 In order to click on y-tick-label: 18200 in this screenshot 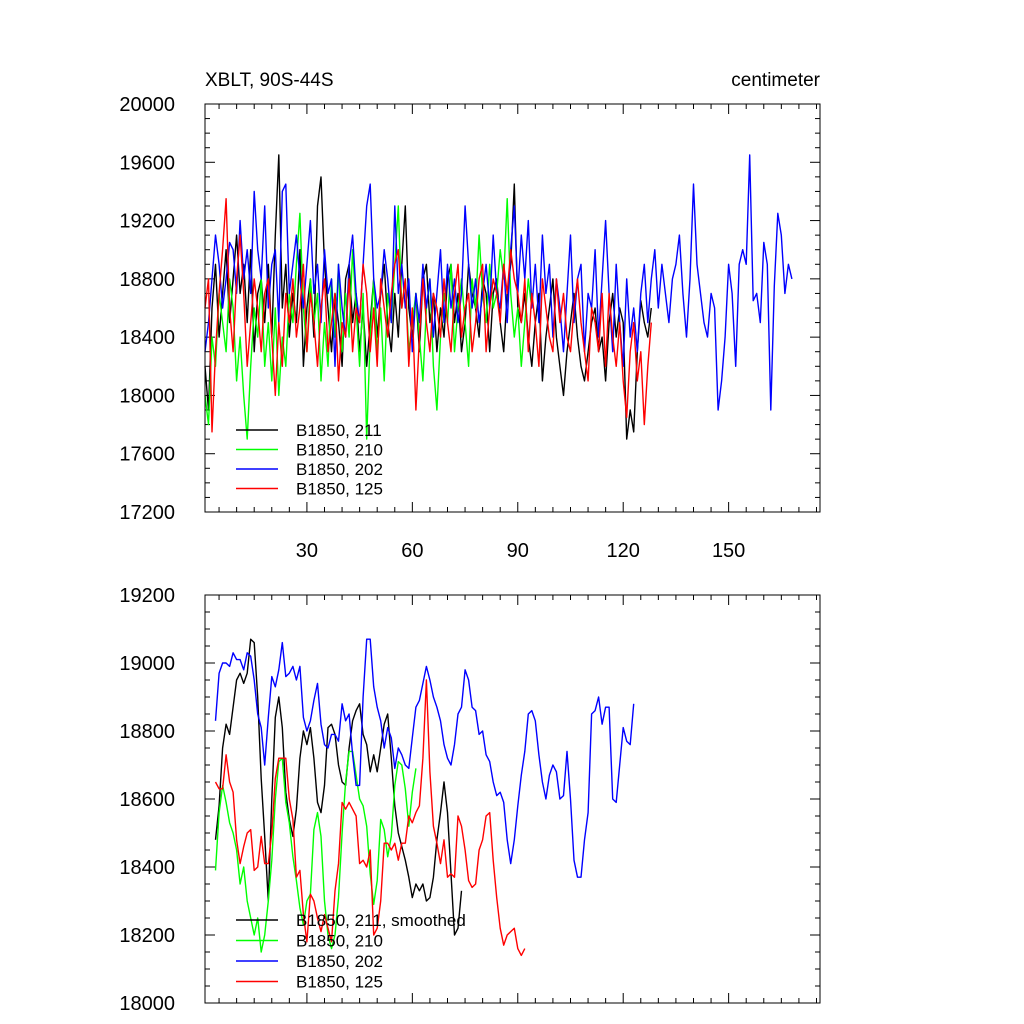, I will do `click(147, 936)`.